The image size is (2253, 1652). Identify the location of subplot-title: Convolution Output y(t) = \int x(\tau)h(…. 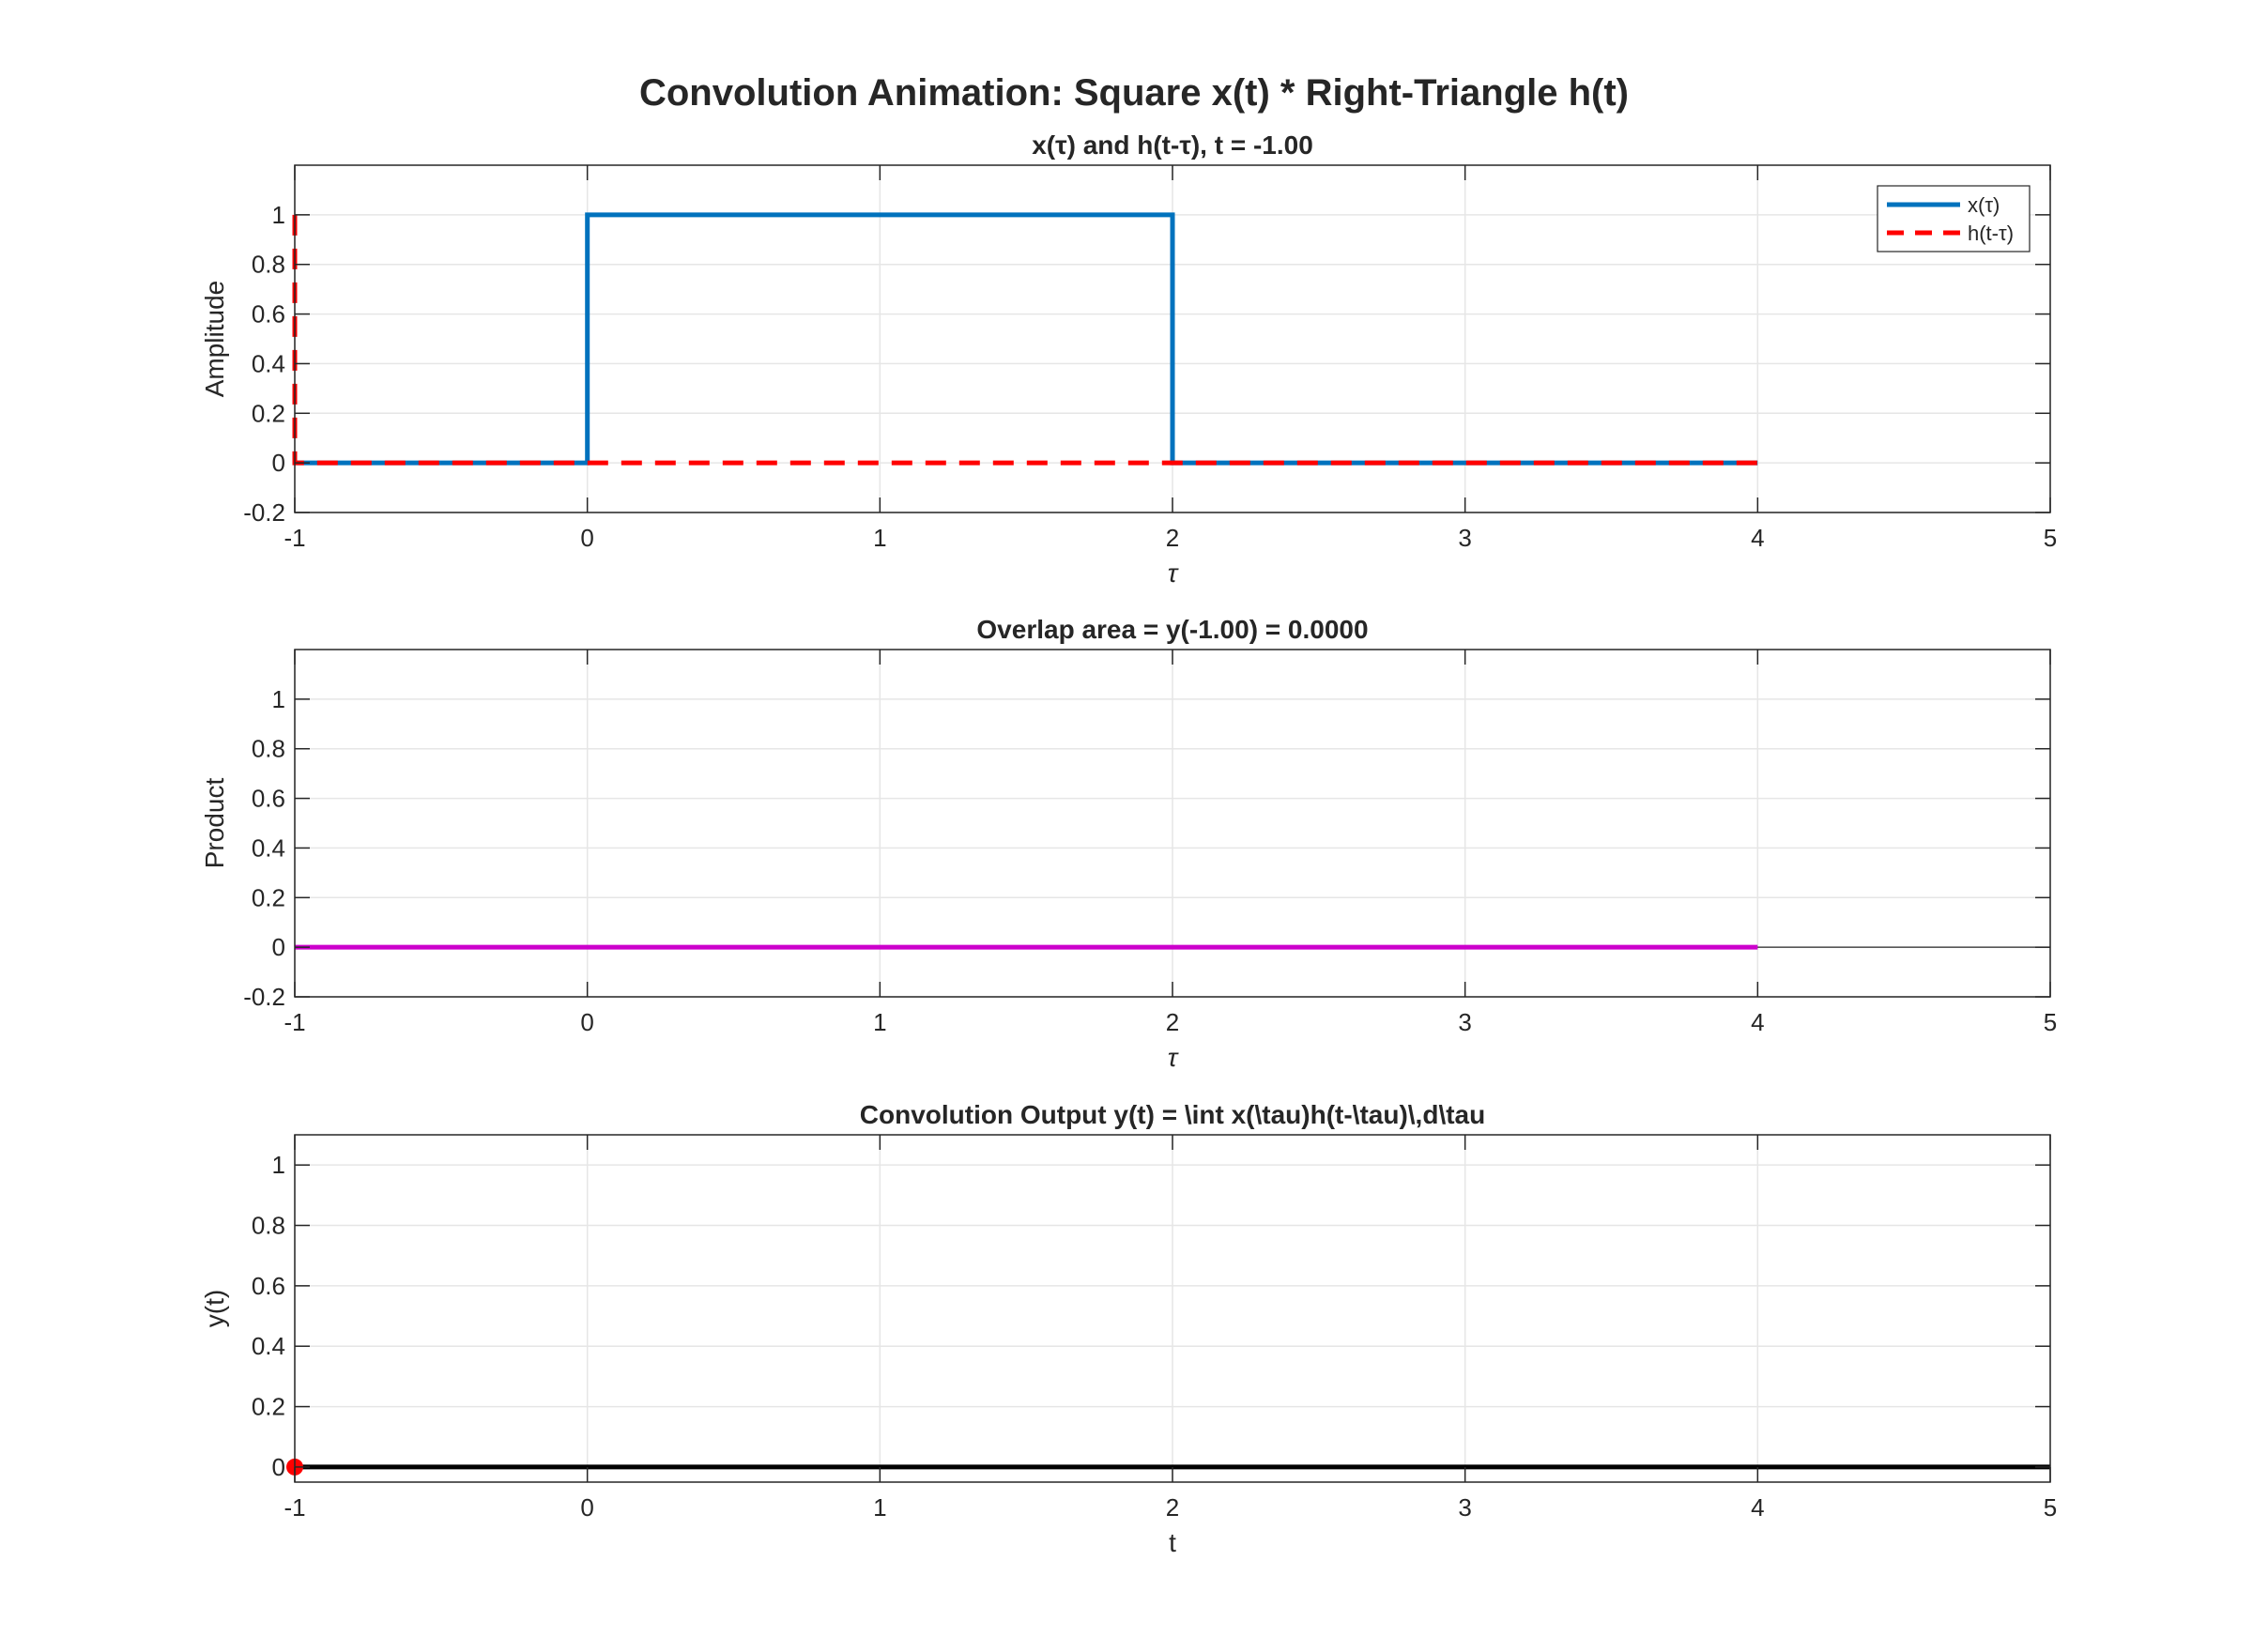
(1172, 1114).